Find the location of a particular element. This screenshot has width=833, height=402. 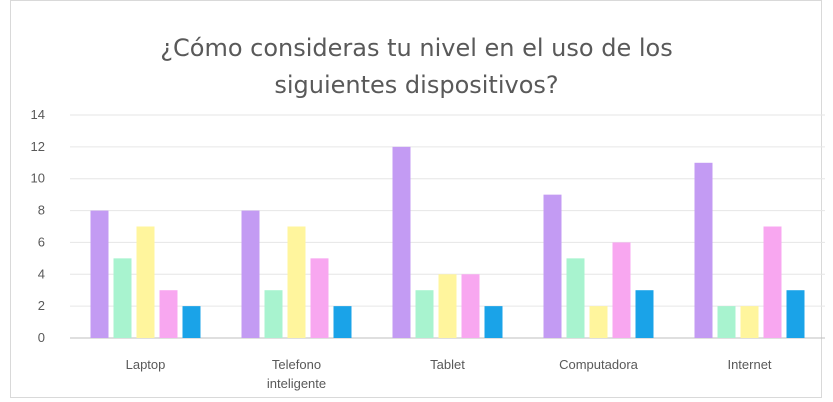

y-tick-label: 8 is located at coordinates (41, 210).